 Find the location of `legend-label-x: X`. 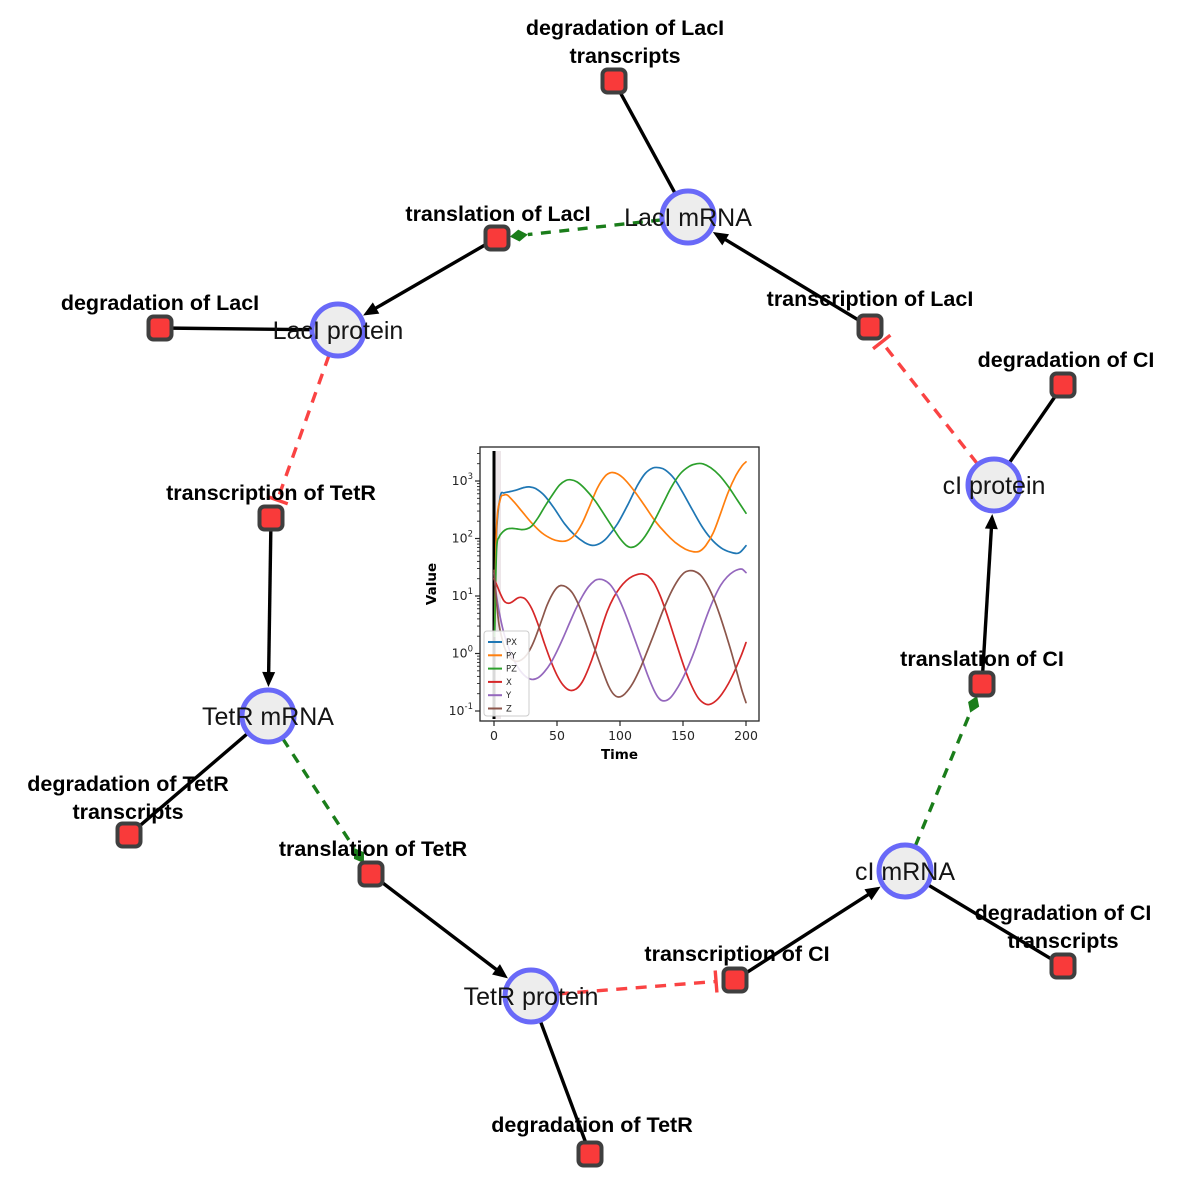

legend-label-x: X is located at coordinates (509, 683).